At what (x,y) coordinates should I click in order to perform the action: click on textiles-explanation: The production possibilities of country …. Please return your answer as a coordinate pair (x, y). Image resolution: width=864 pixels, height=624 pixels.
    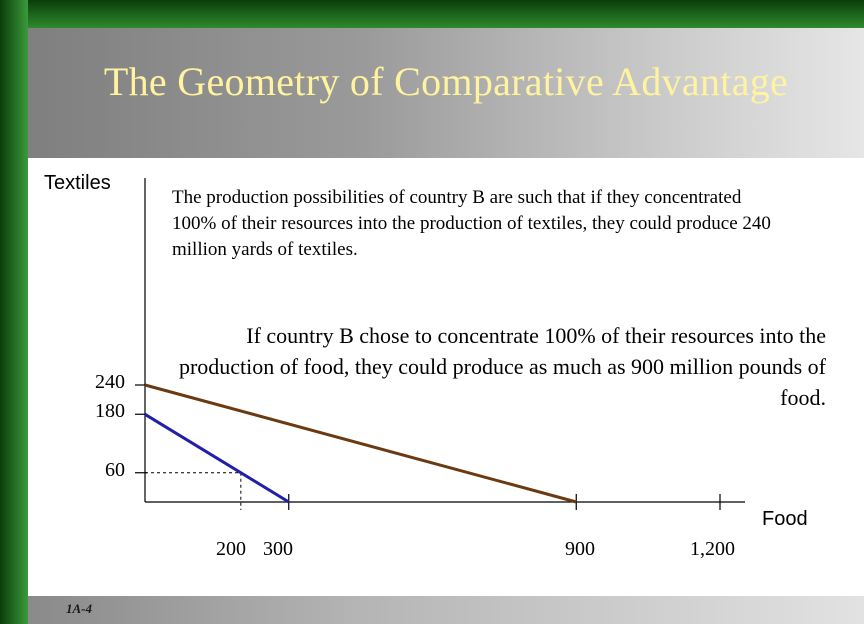
    Looking at the image, I should click on (471, 223).